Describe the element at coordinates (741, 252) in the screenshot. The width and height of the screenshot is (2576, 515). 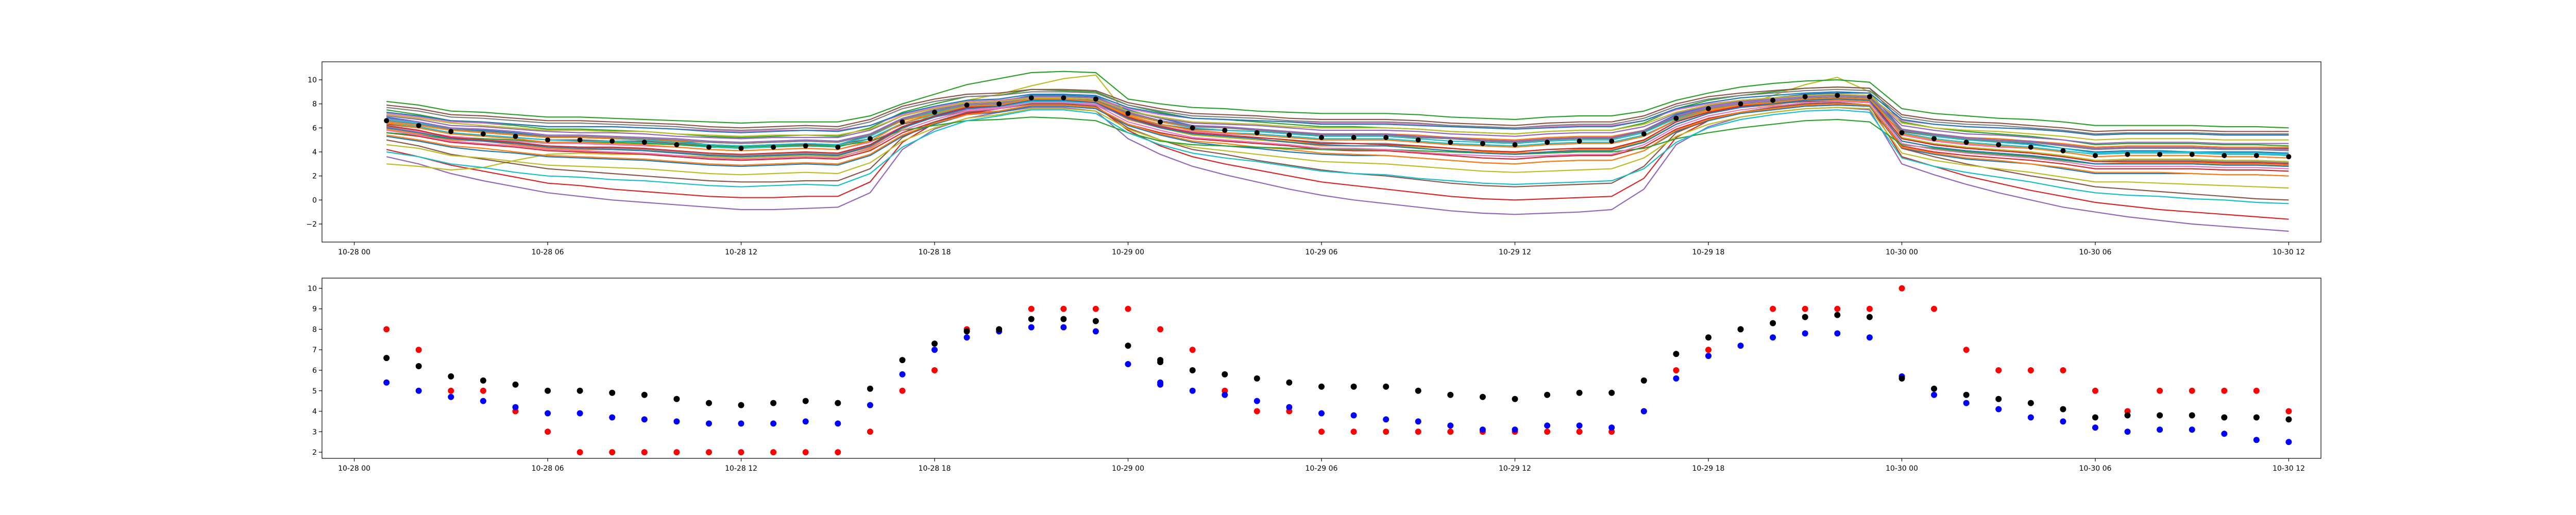
I see `x-tick-label: 10-28 12` at that location.